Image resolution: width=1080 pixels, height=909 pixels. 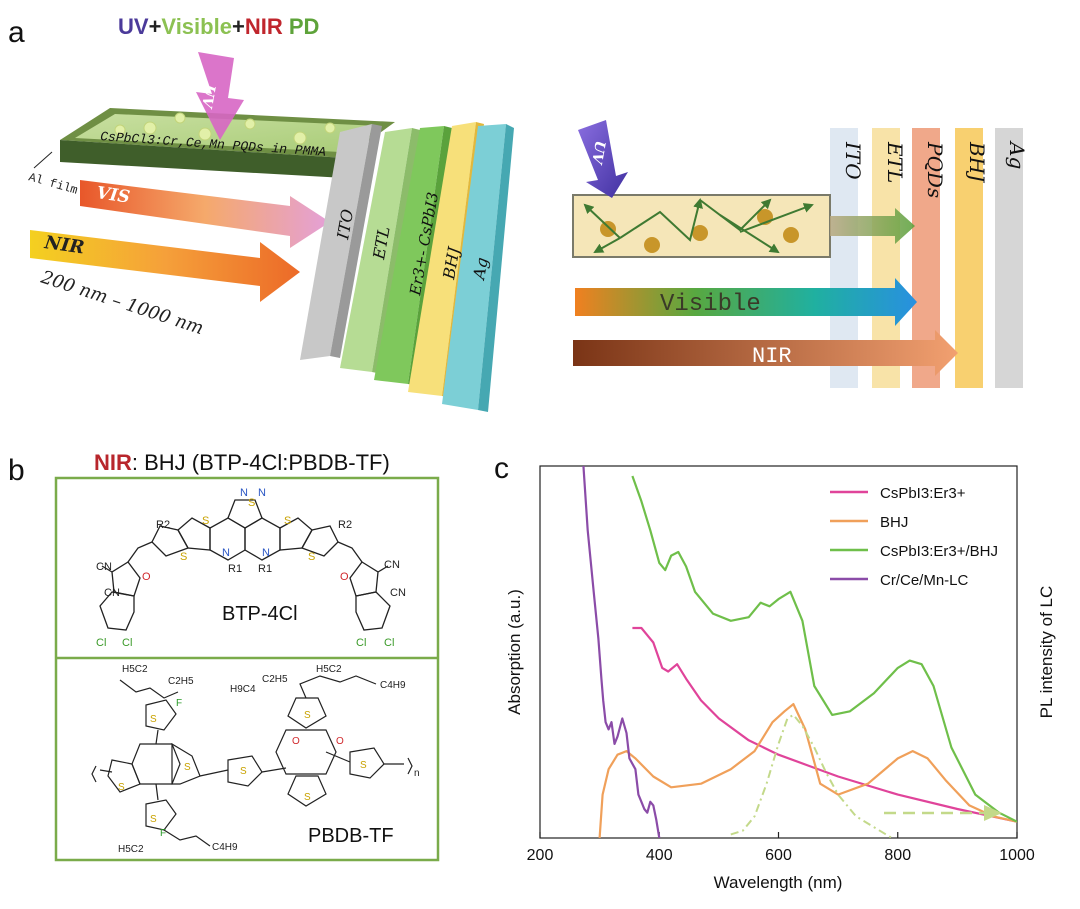 I want to click on atom-s-pb3: S, so click(x=187, y=767).